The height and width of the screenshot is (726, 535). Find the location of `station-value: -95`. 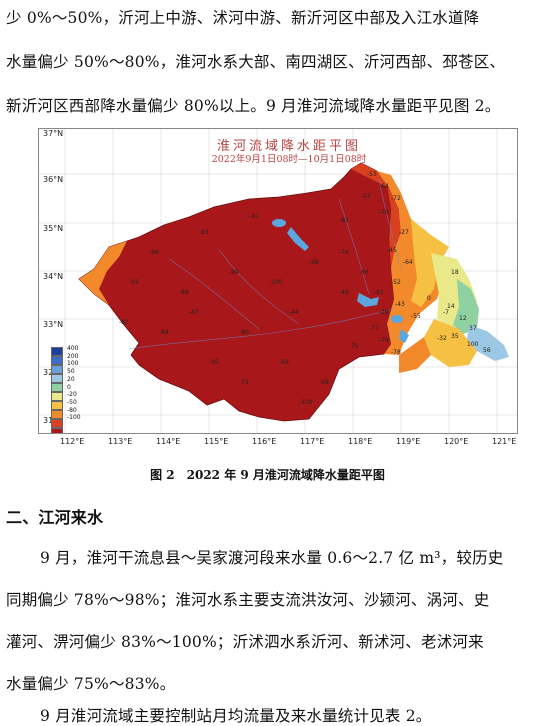

station-value: -95 is located at coordinates (214, 362).